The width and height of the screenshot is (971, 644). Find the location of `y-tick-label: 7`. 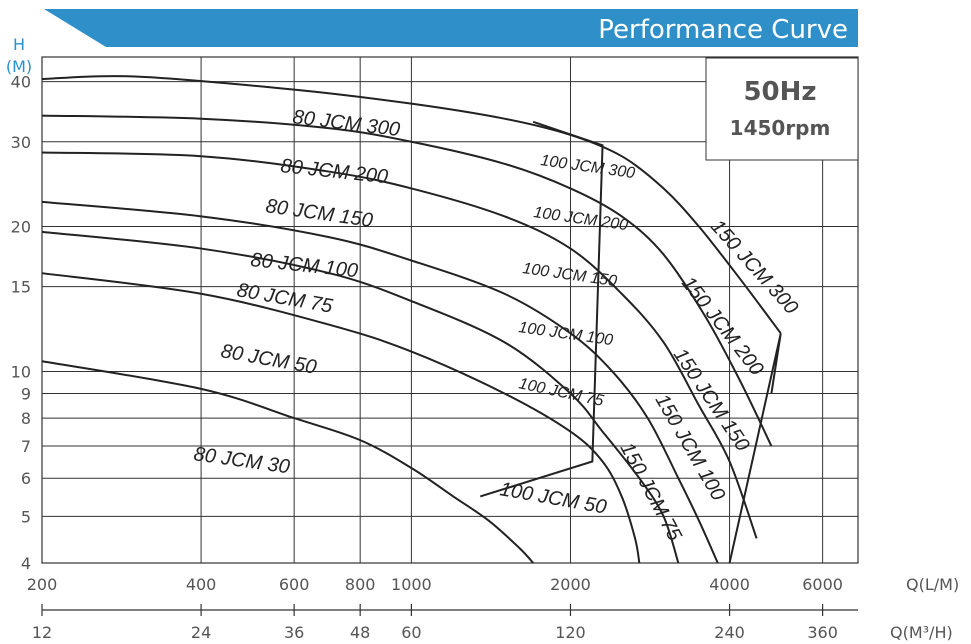

y-tick-label: 7 is located at coordinates (26, 446).